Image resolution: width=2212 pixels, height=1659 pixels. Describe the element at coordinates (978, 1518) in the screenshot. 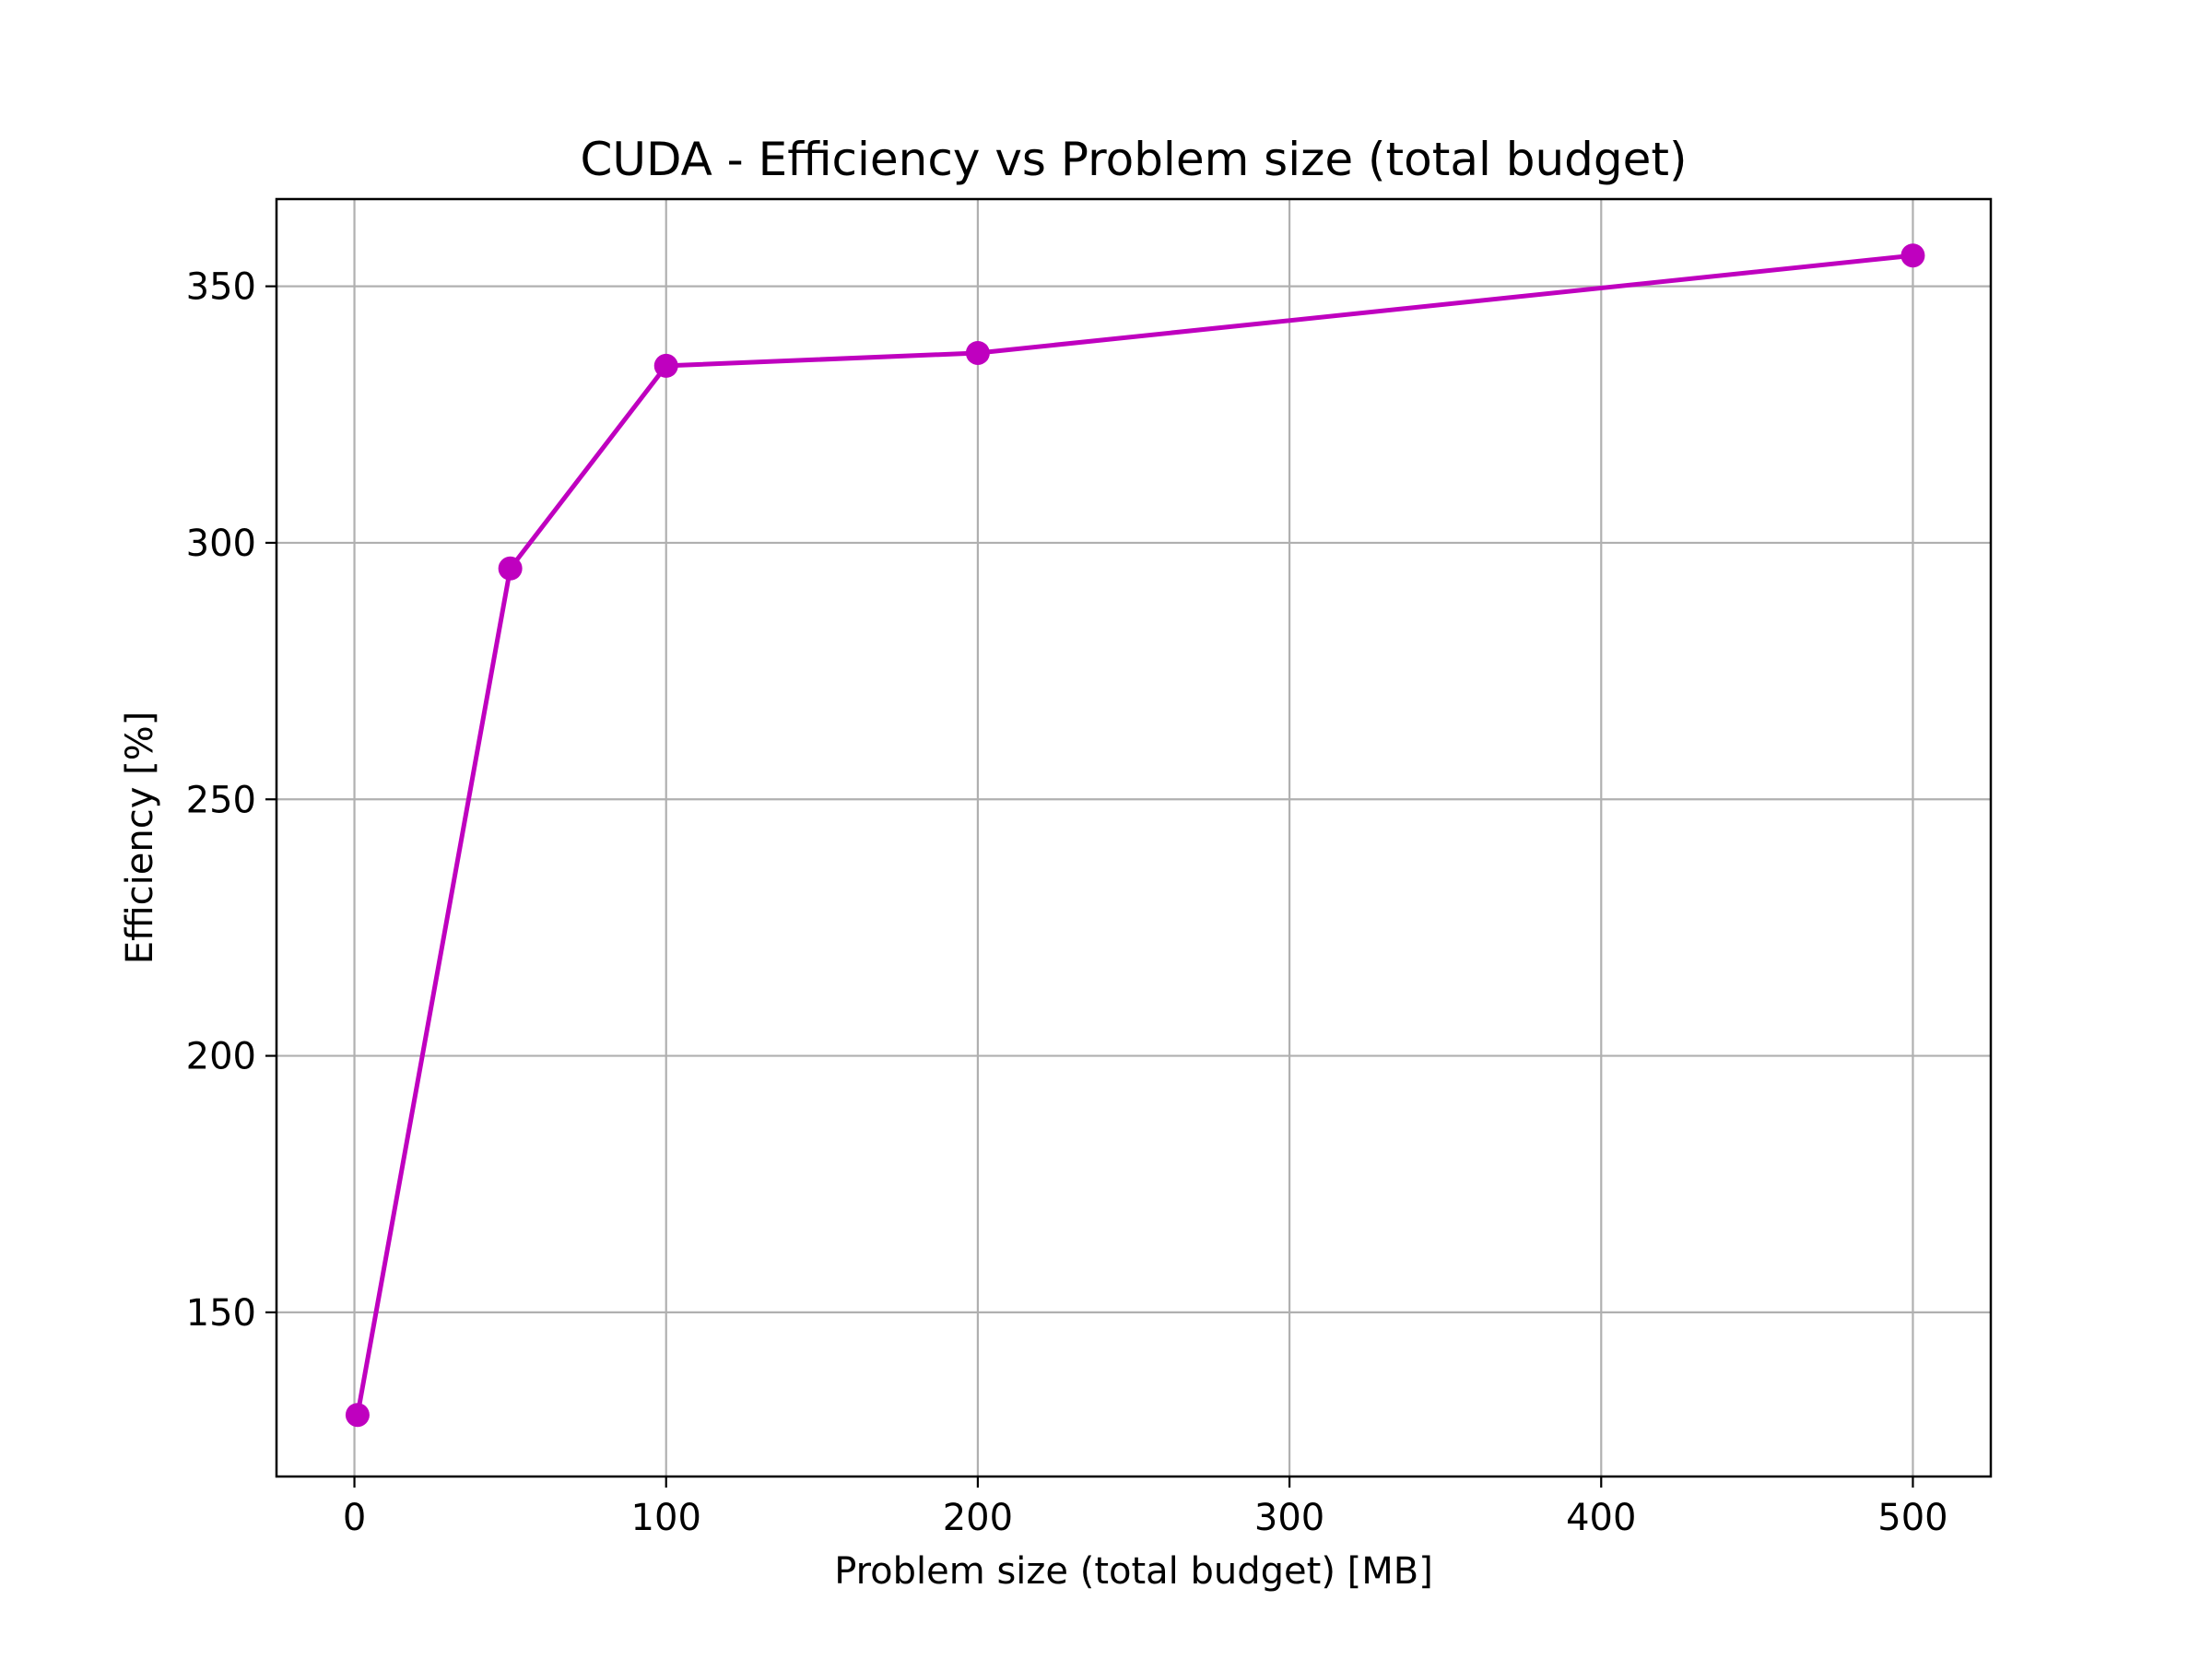

I see `x-tick-label: 200` at that location.